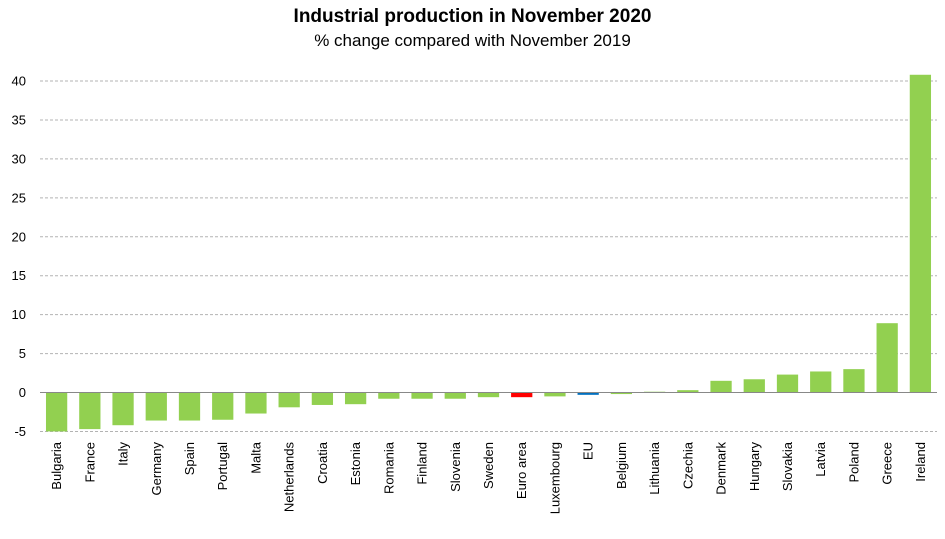 The image size is (945, 539). I want to click on x-tick-label: Estonia, so click(355, 463).